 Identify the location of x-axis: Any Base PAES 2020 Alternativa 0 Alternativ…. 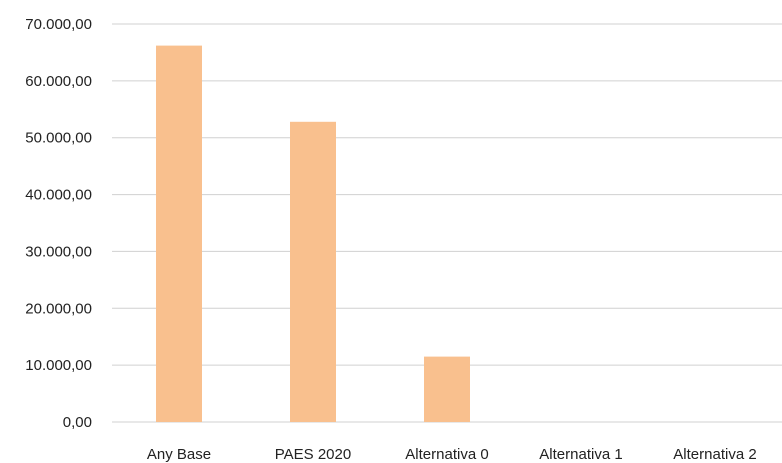
(452, 454).